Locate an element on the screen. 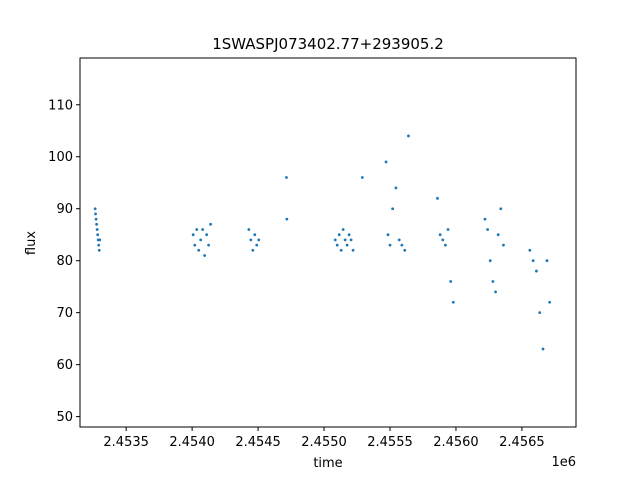 The height and width of the screenshot is (480, 640). x-tick-label: 2.4550 is located at coordinates (324, 442).